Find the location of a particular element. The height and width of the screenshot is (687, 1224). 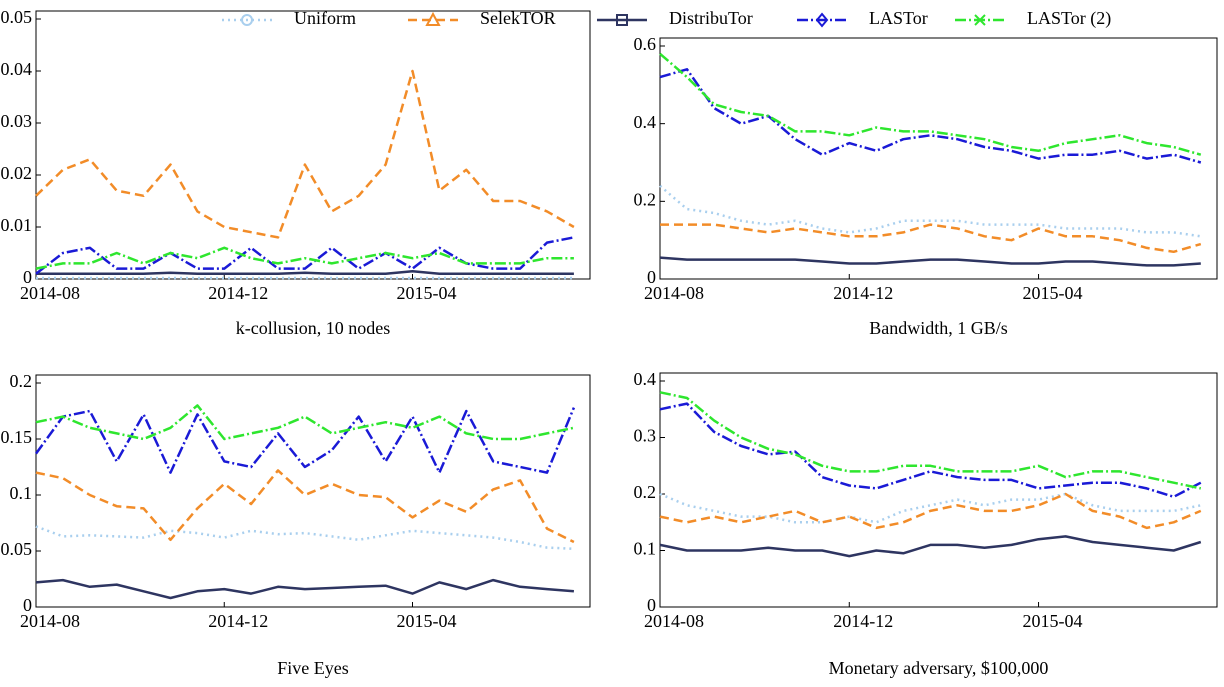

y-tick-label: 0.01 is located at coordinates (17, 225).